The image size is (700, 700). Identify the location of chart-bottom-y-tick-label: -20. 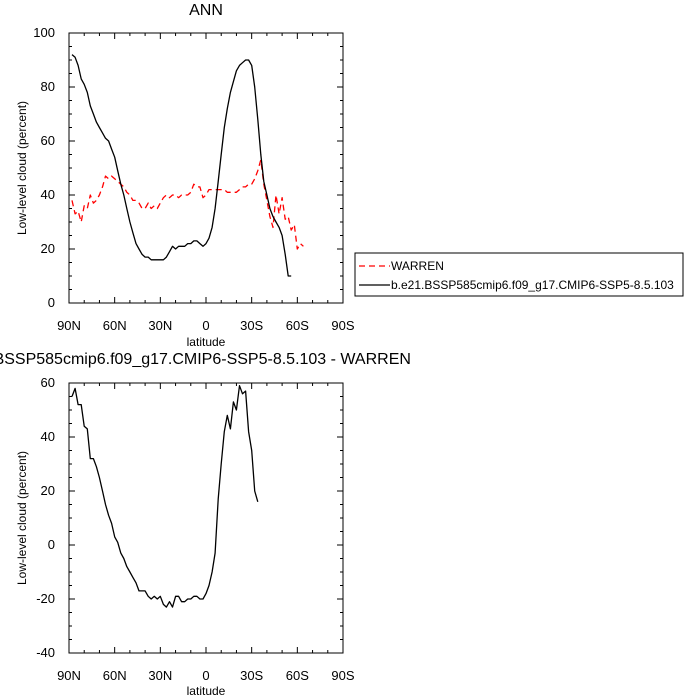
(45, 598).